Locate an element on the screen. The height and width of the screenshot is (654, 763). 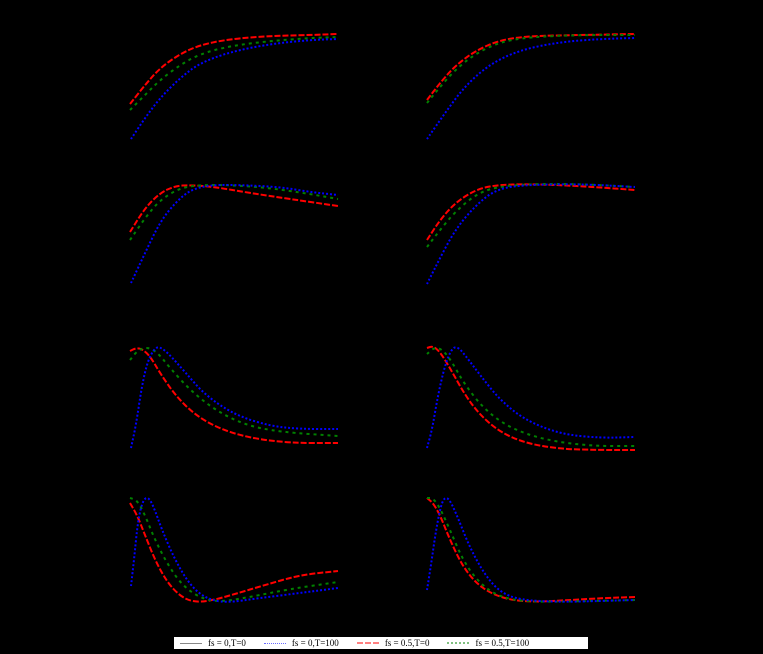
panel-r1c1 is located at coordinates (234, 86).